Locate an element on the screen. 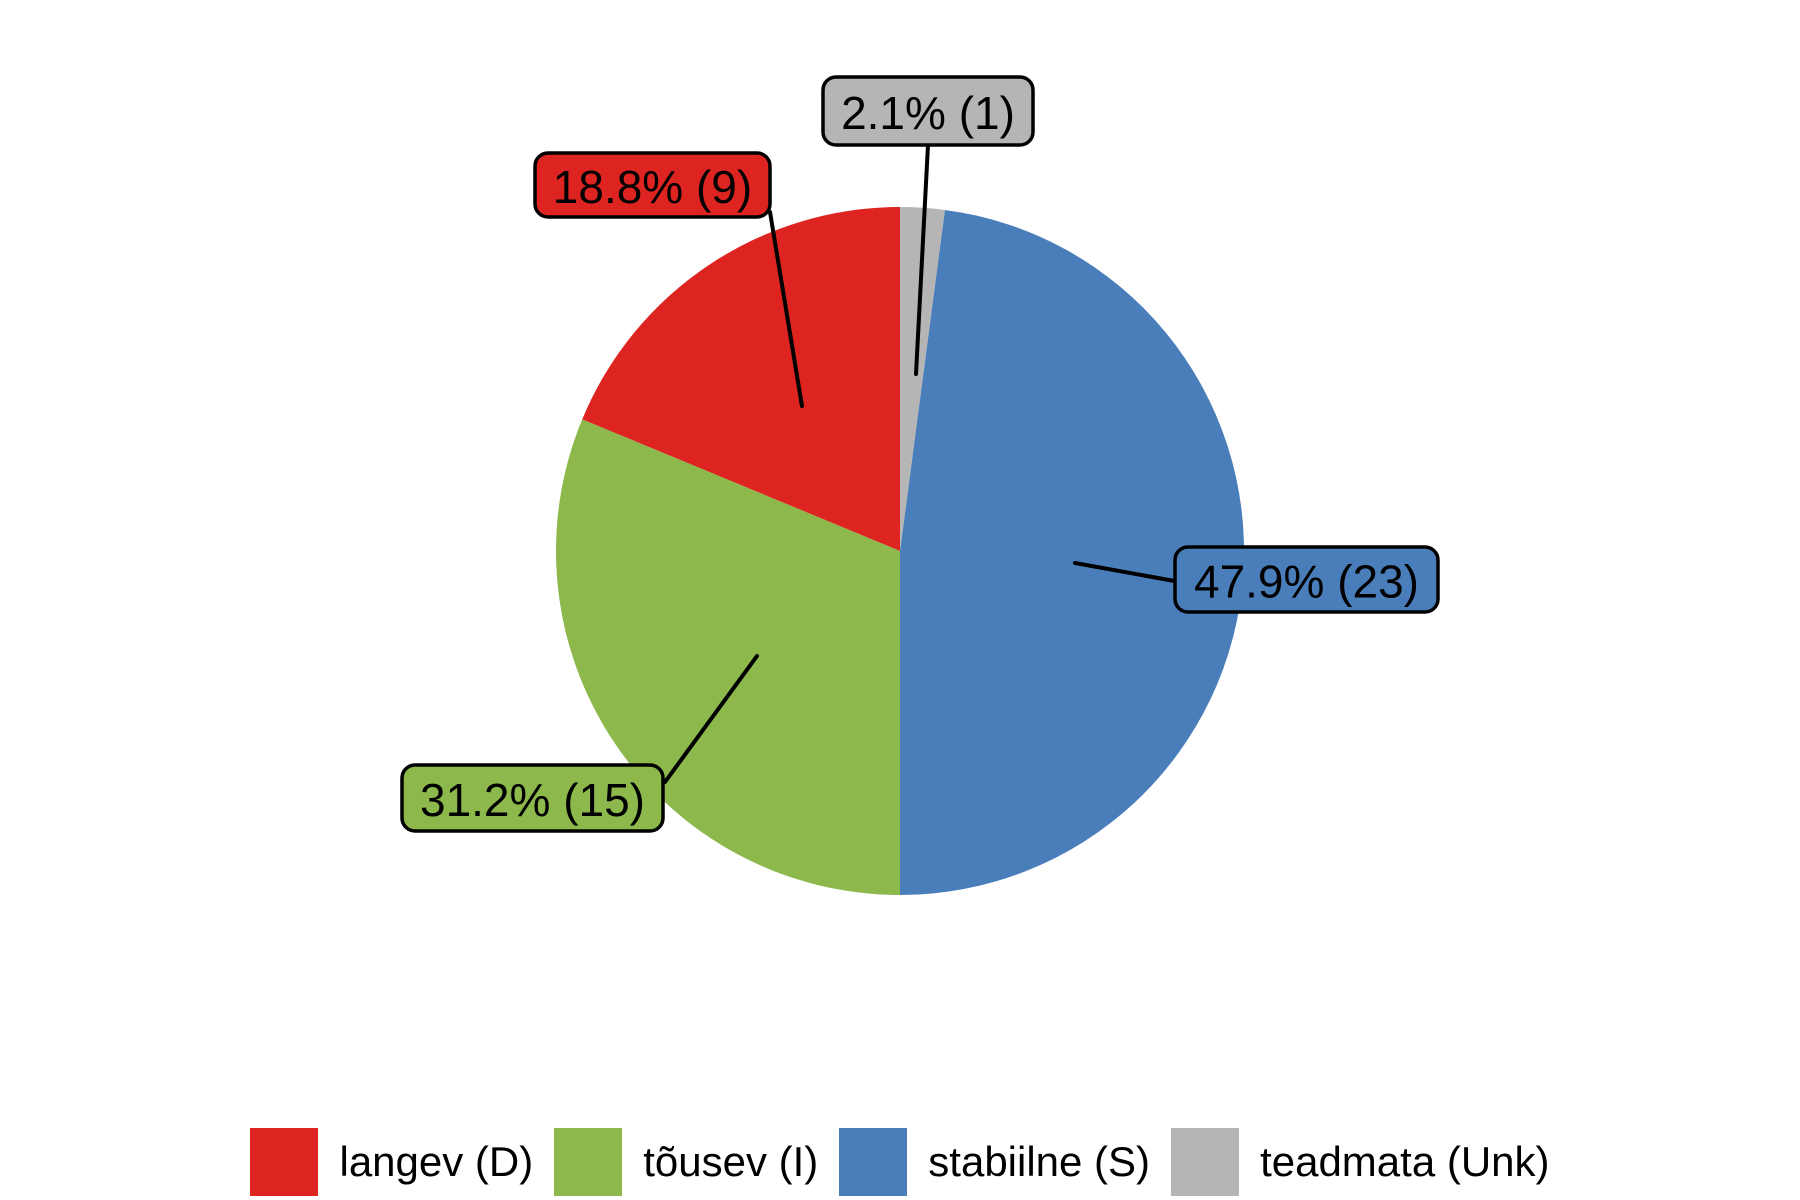  label-callout-3: 2.1% (1) is located at coordinates (928, 225).